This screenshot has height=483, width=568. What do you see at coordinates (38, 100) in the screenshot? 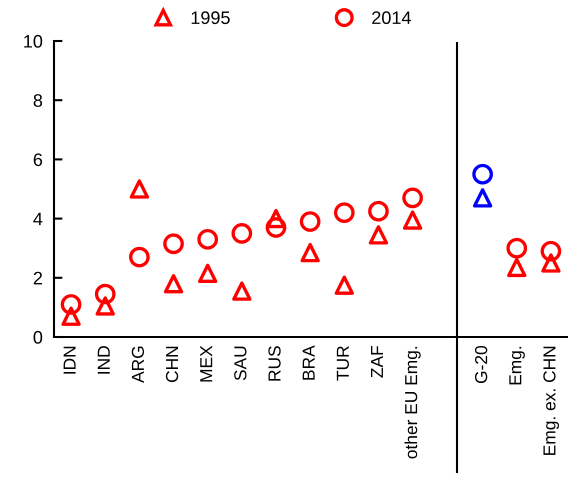
I see `y-tick-label: 8` at bounding box center [38, 100].